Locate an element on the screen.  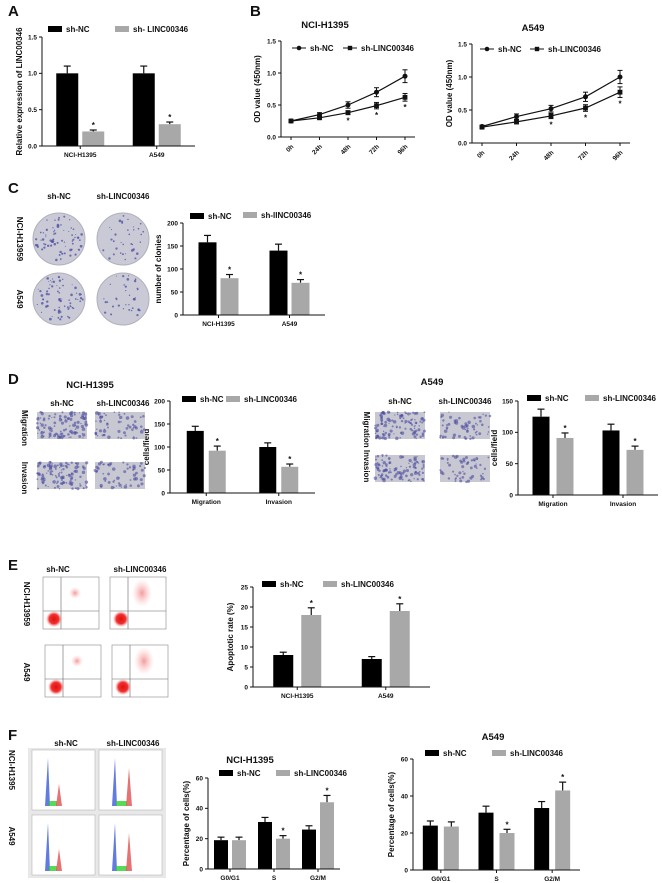
panel-label: B is located at coordinates (255, 11).